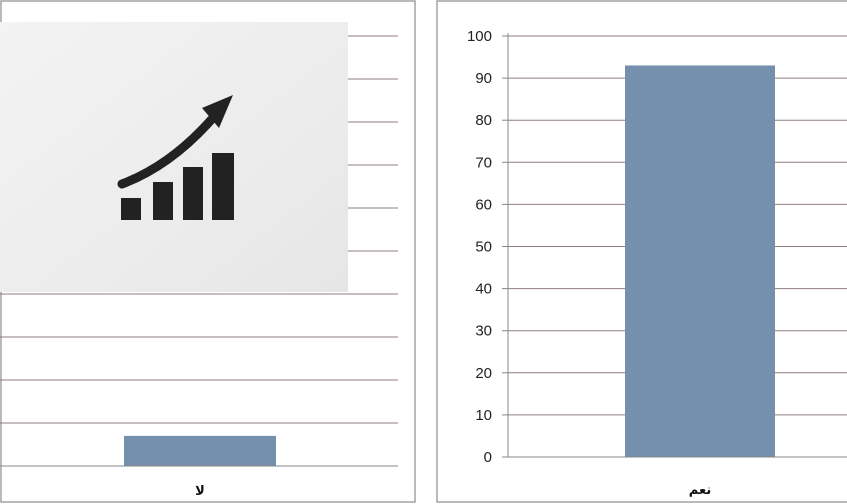  What do you see at coordinates (483, 373) in the screenshot?
I see `y-tick-label: 20` at bounding box center [483, 373].